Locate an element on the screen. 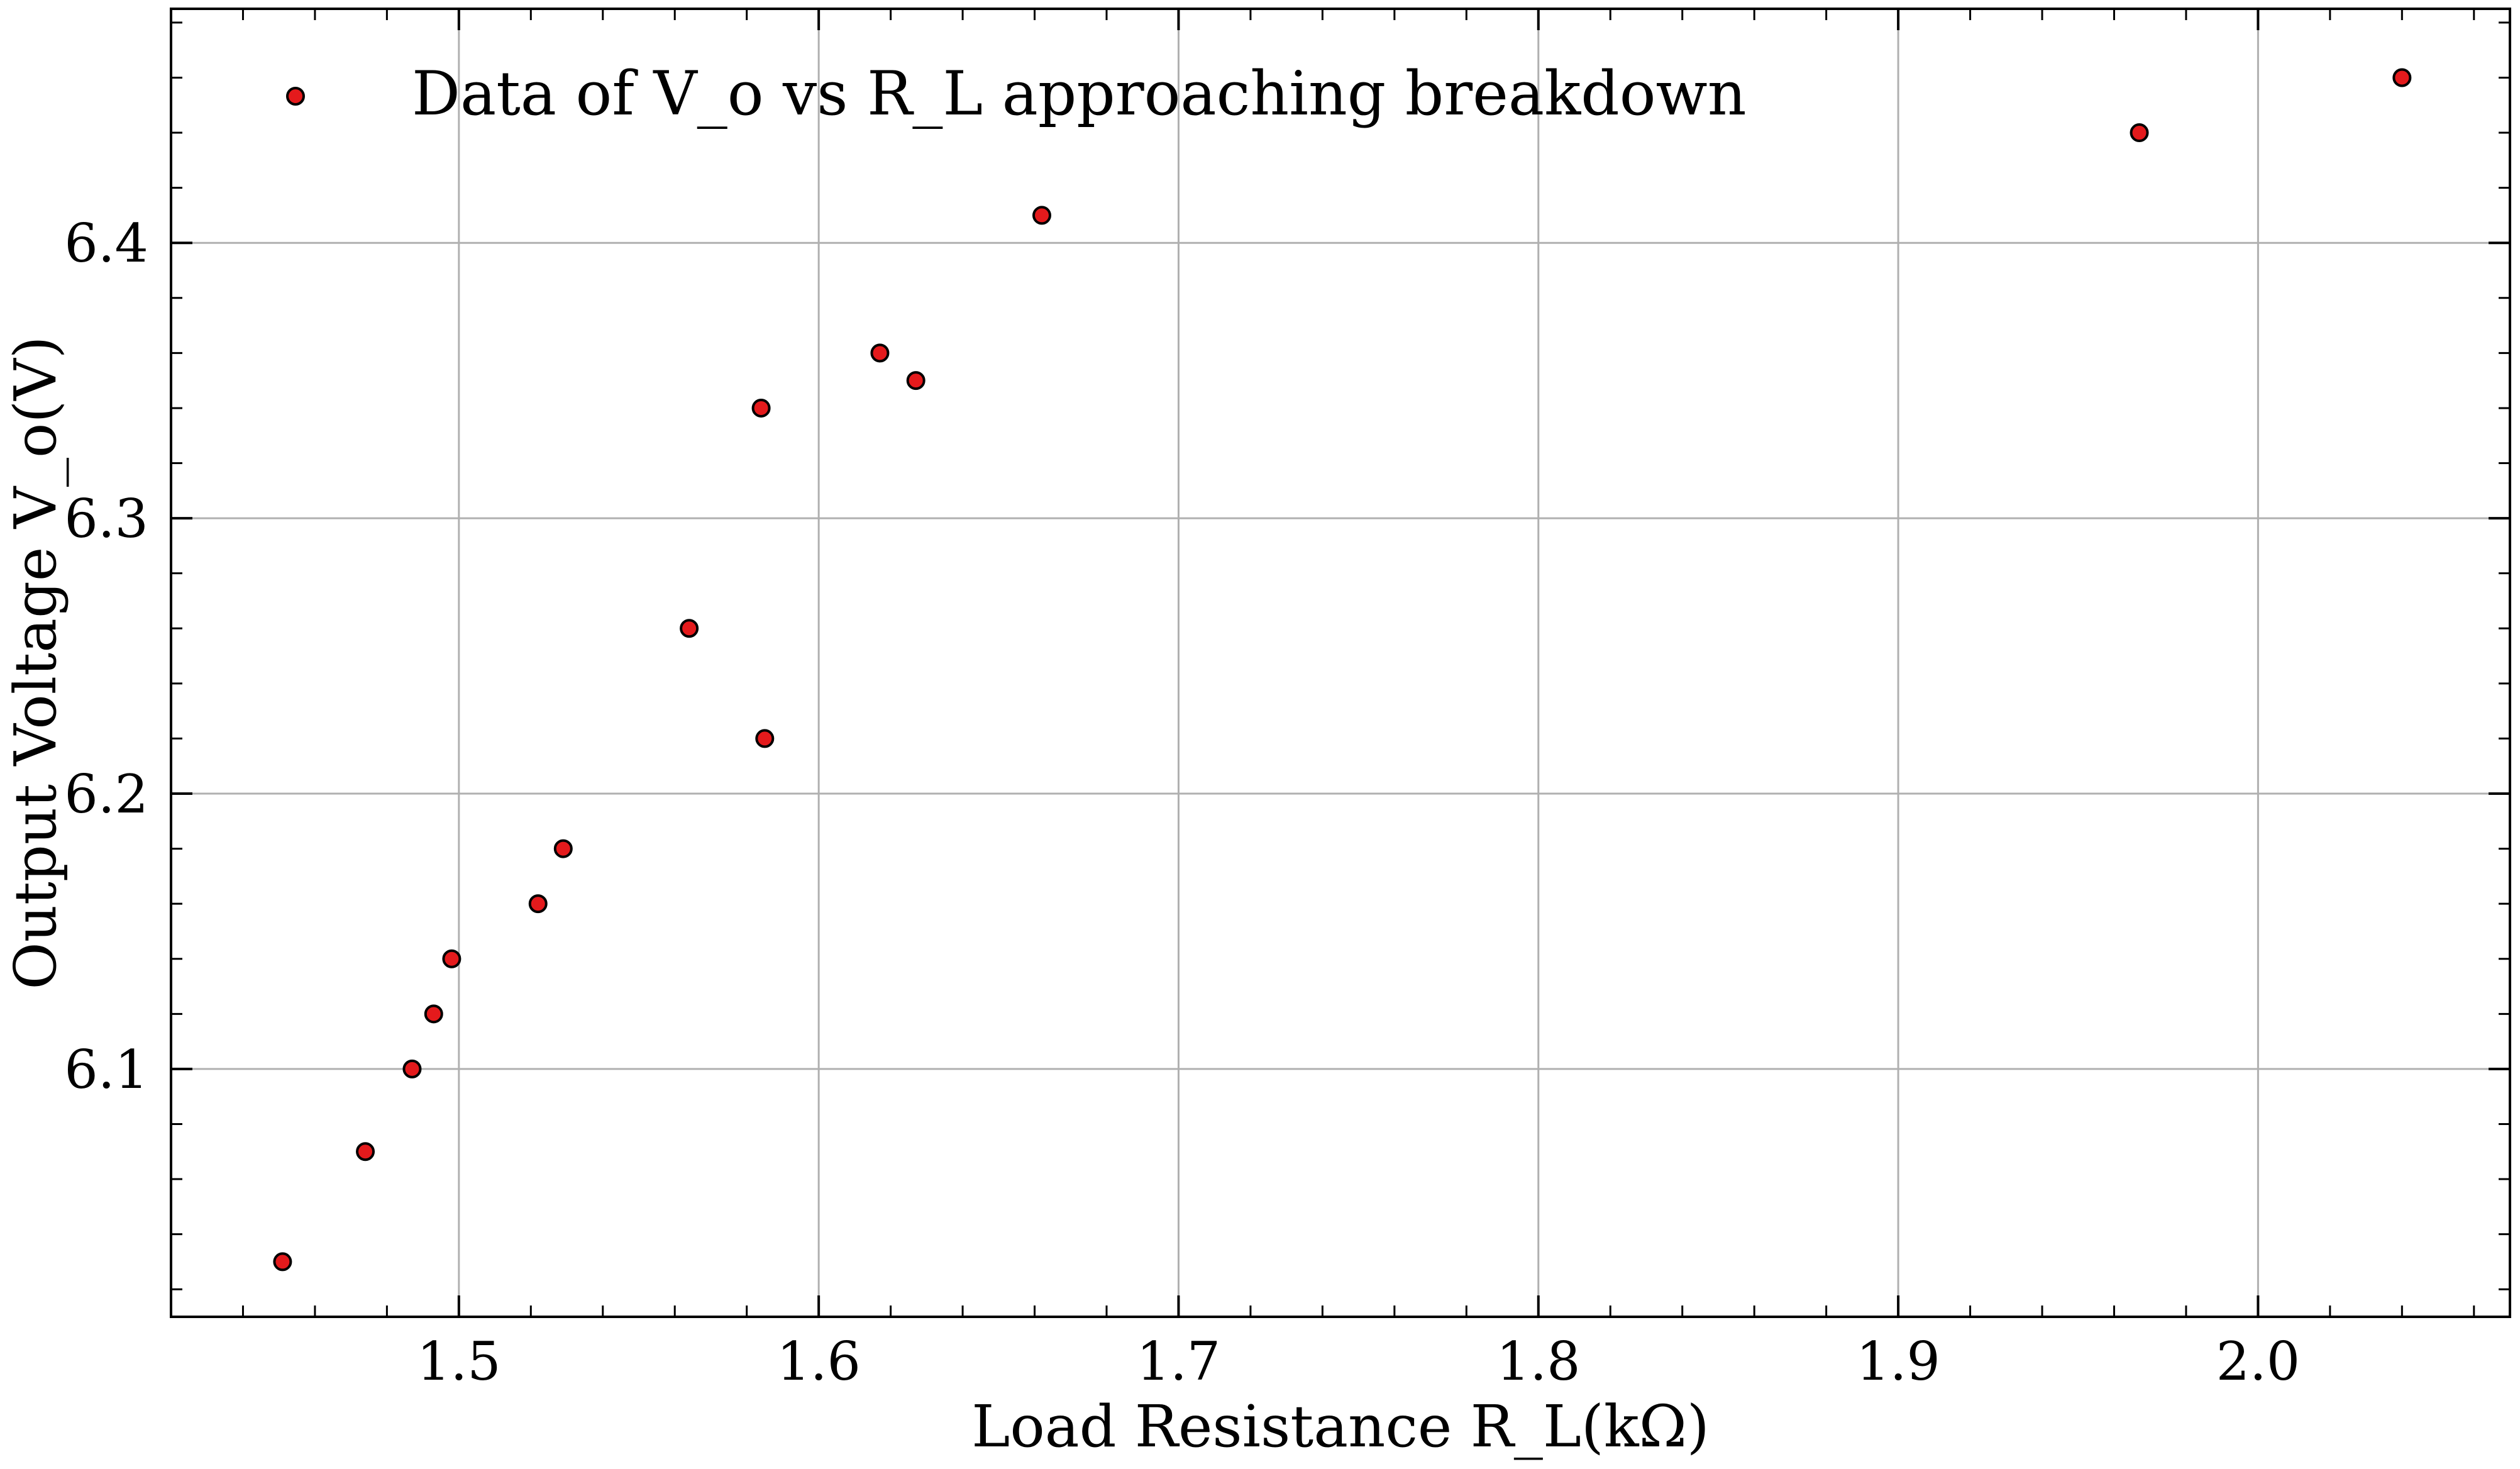 Image resolution: width=2520 pixels, height=1469 pixels. y-tick-label: 6.2 is located at coordinates (106, 794).